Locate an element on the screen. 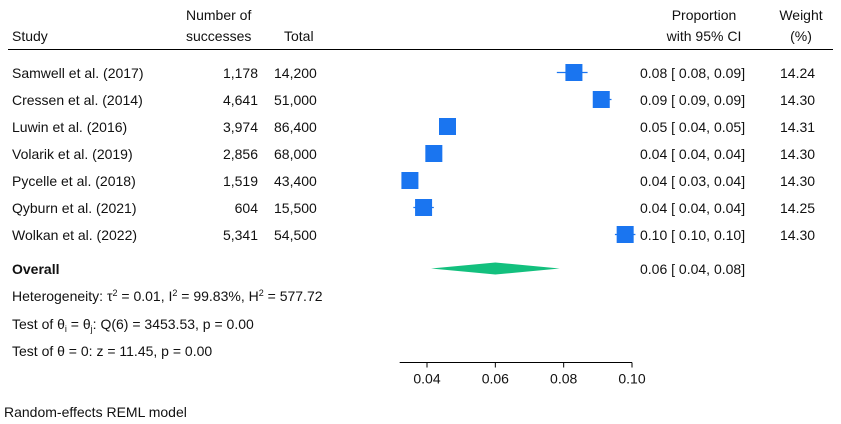 This screenshot has width=841, height=424. footer-model-note: Random-effects REML model is located at coordinates (95, 412).